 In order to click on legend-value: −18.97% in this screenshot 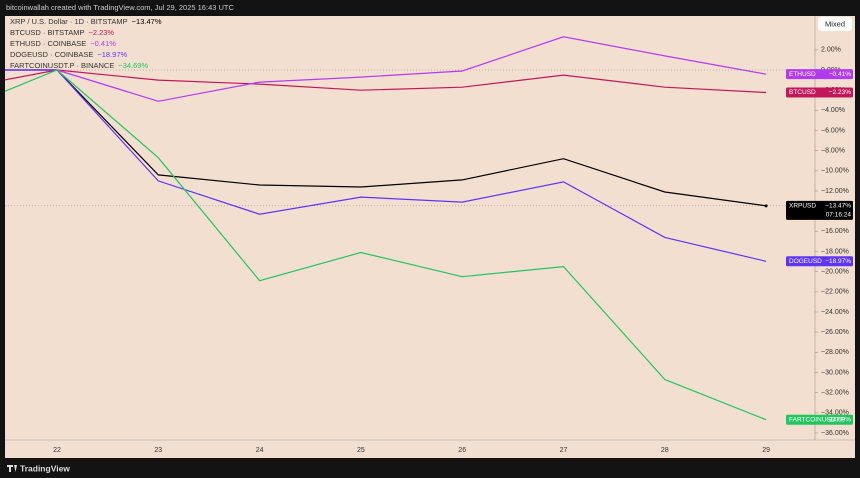, I will do `click(112, 54)`.